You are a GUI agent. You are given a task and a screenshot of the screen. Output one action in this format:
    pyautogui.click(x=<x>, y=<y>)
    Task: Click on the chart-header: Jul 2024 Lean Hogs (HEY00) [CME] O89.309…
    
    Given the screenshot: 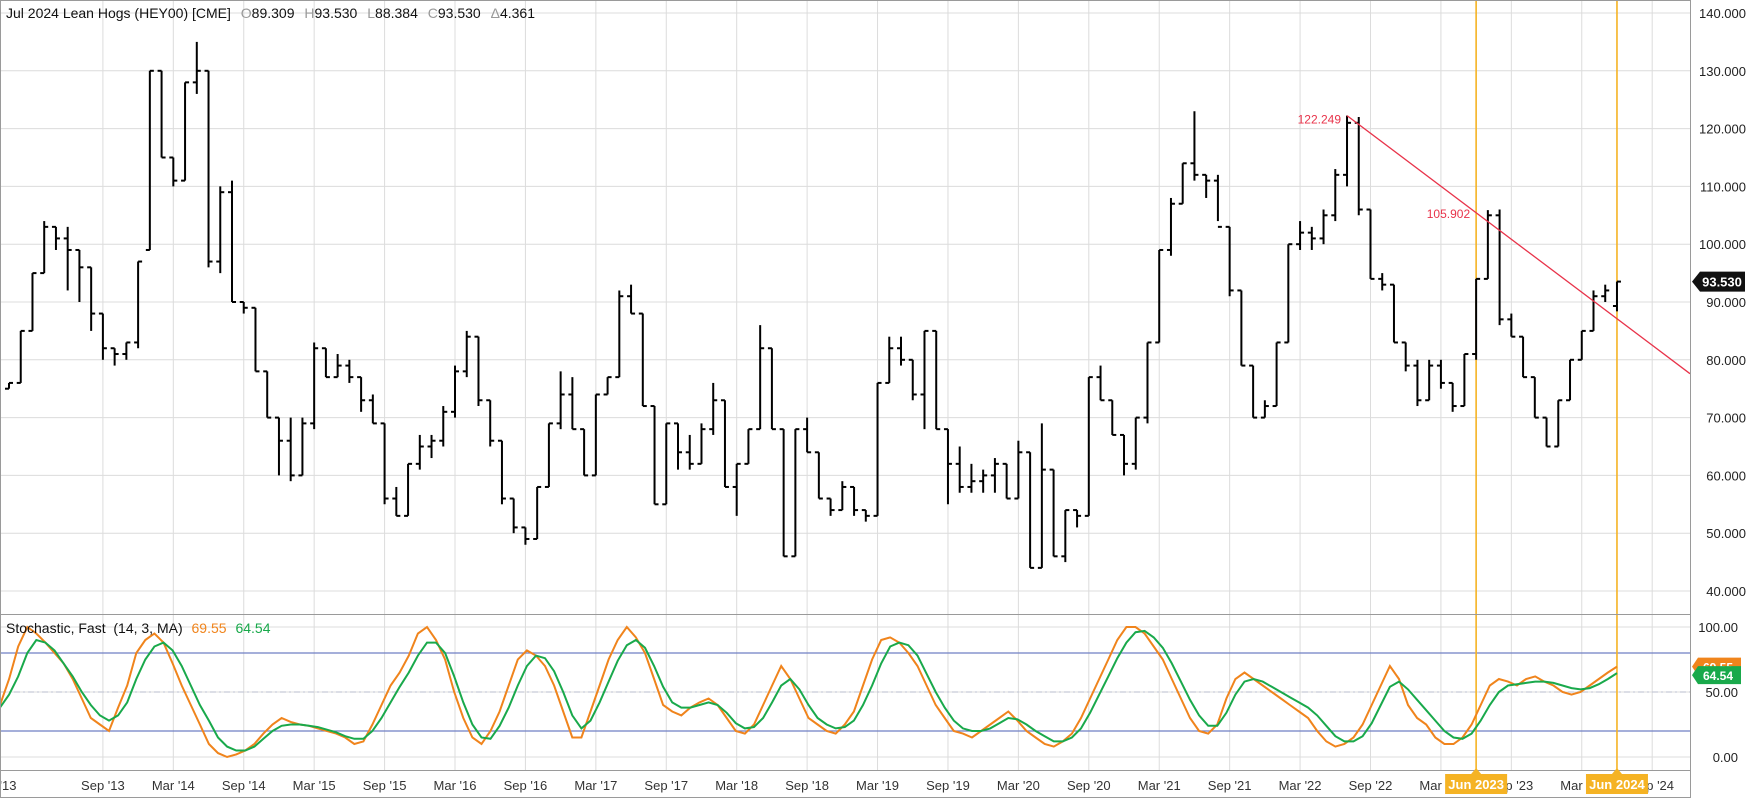 What is the action you would take?
    pyautogui.click(x=270, y=13)
    